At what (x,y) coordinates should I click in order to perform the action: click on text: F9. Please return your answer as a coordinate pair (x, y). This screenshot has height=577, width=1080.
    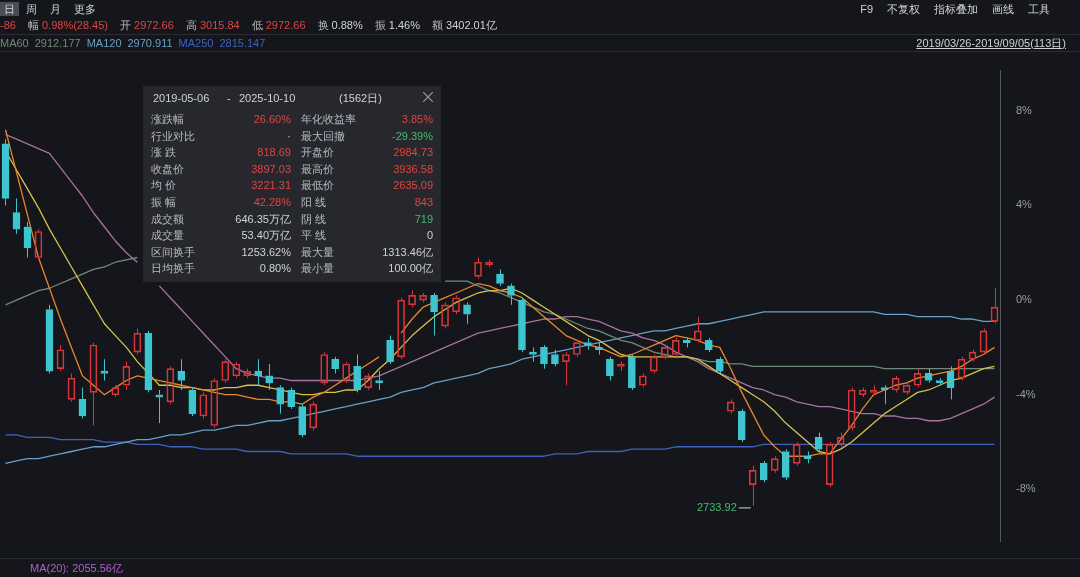
    Looking at the image, I should click on (866, 9).